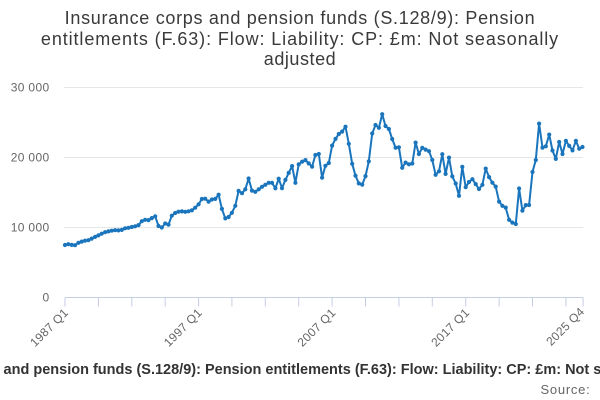 The image size is (600, 400). What do you see at coordinates (49, 328) in the screenshot?
I see `svg-text: 1987 Q1` at bounding box center [49, 328].